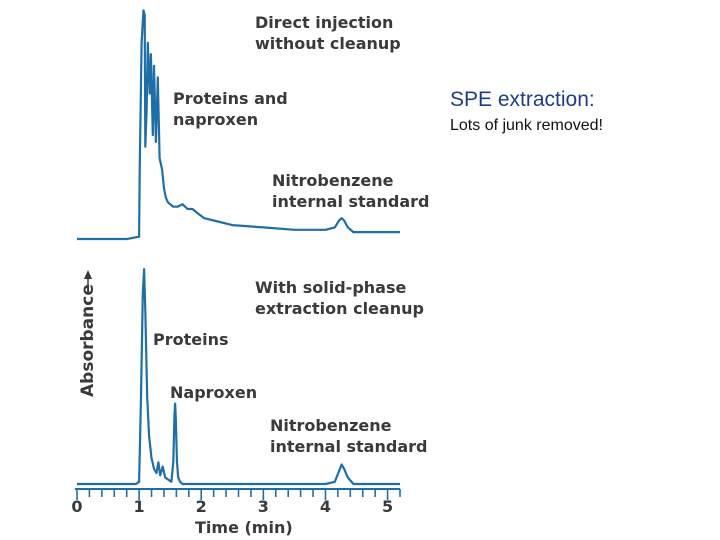  What do you see at coordinates (88, 340) in the screenshot?
I see `y-axis-label: Absorbance` at bounding box center [88, 340].